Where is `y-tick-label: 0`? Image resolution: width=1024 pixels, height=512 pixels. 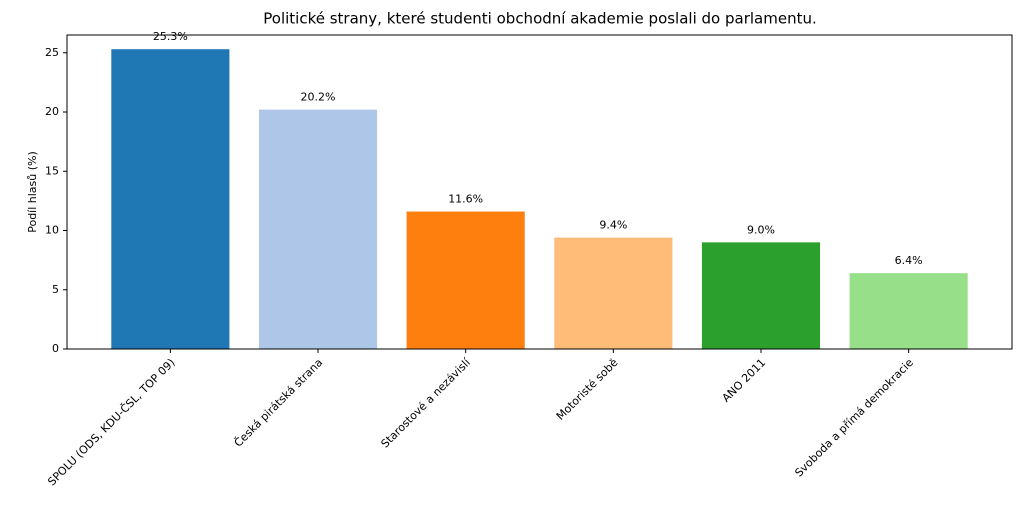 y-tick-label: 0 is located at coordinates (55, 348).